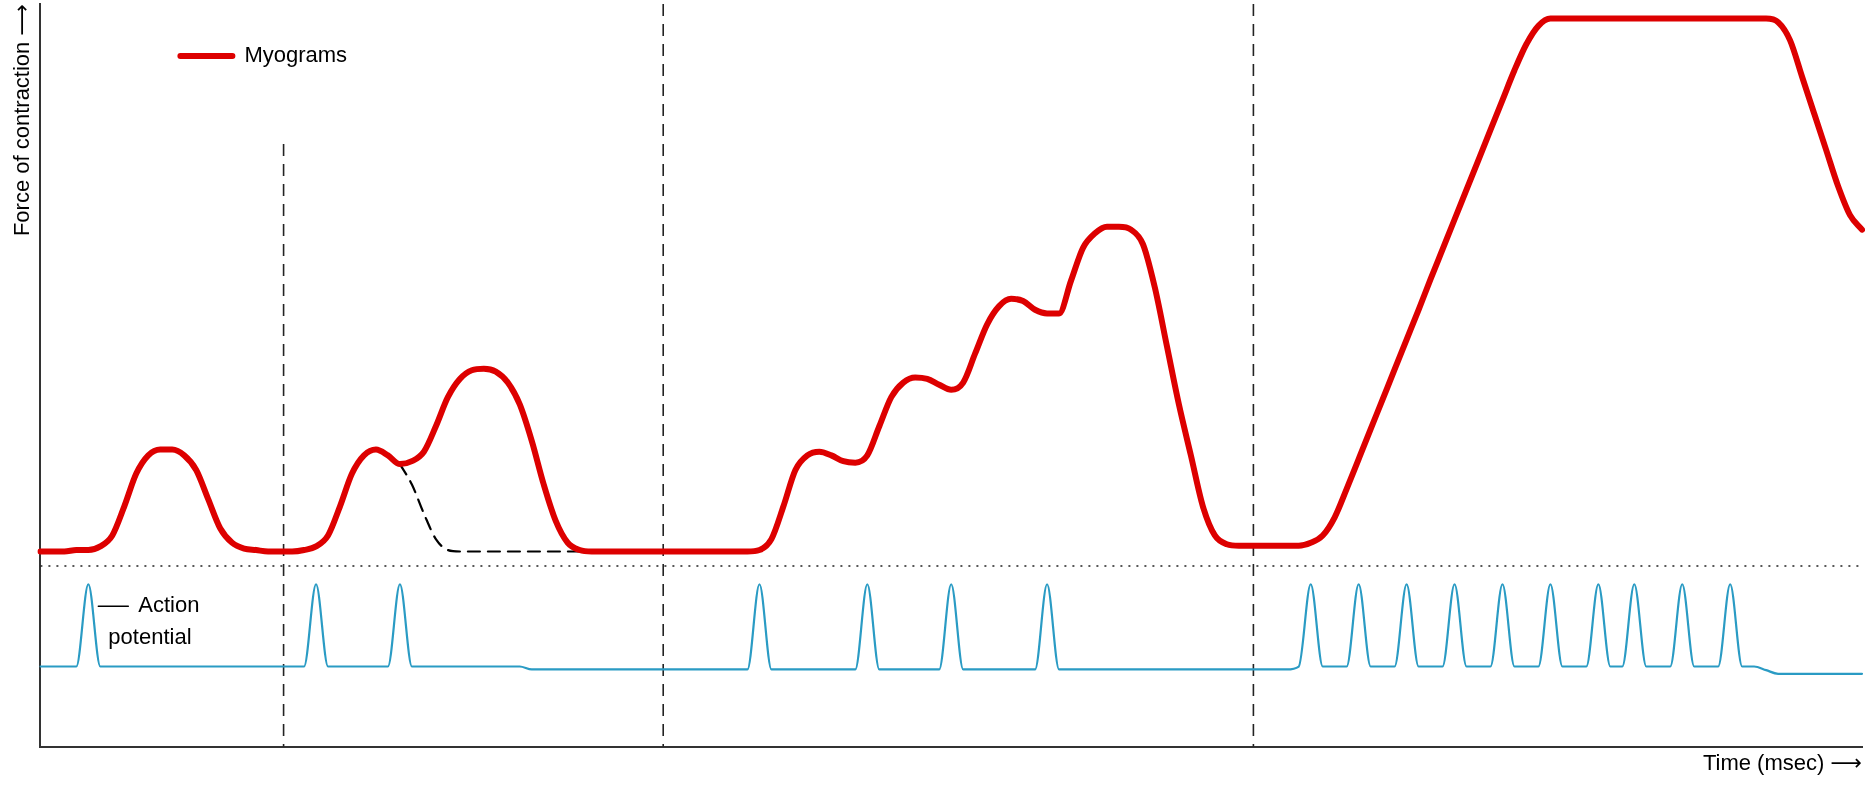  I want to click on x-axis-title: Time (msec) ⟶, so click(1782, 762).